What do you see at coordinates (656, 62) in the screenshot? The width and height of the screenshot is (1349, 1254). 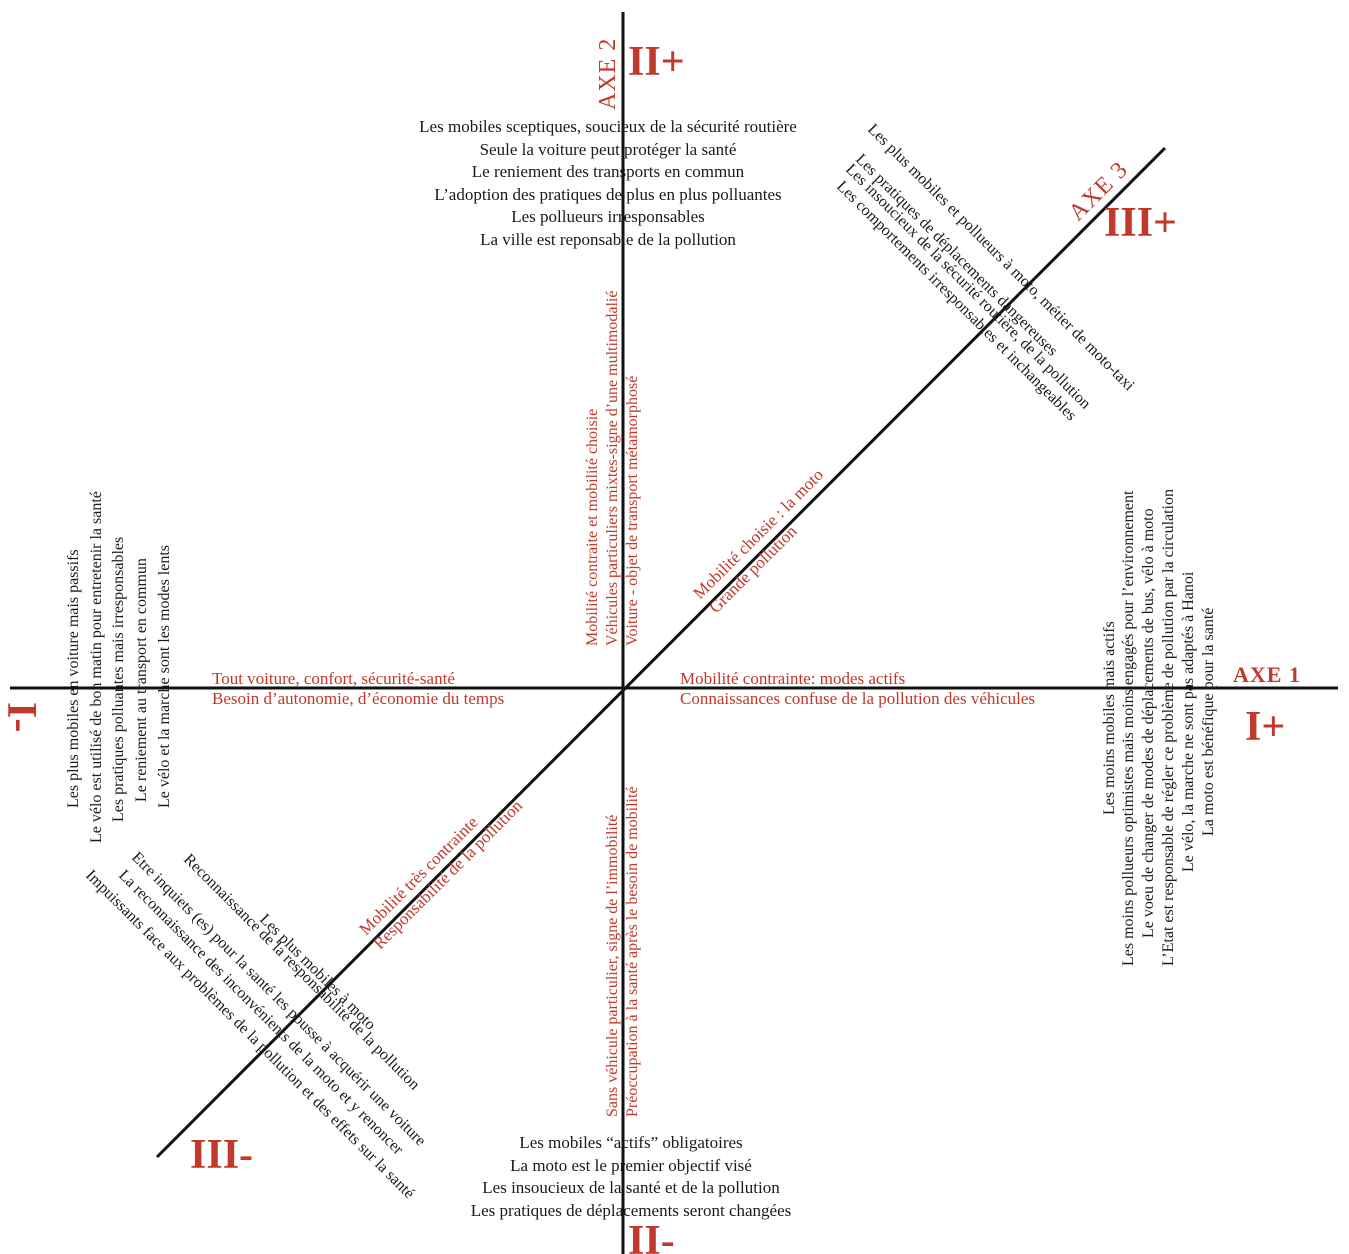 I see `pole-ii-plus: II+` at bounding box center [656, 62].